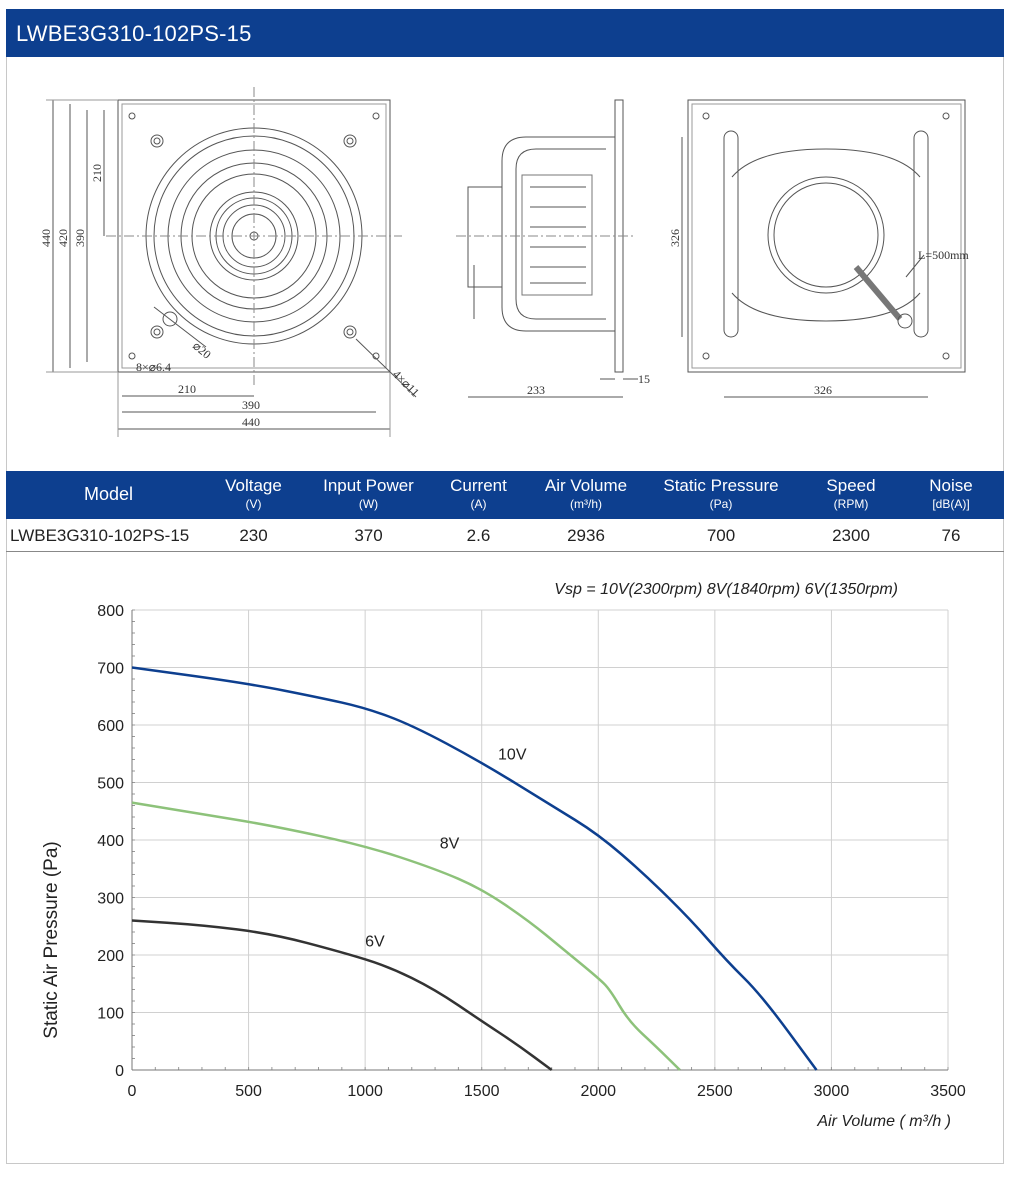 Image resolution: width=1010 pixels, height=1178 pixels. I want to click on dim-front-440-h: 440, so click(251, 422).